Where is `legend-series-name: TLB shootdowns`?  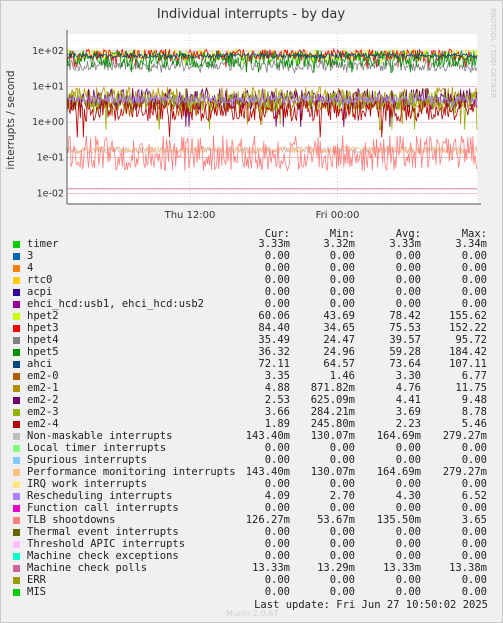 legend-series-name: TLB shootdowns is located at coordinates (71, 520).